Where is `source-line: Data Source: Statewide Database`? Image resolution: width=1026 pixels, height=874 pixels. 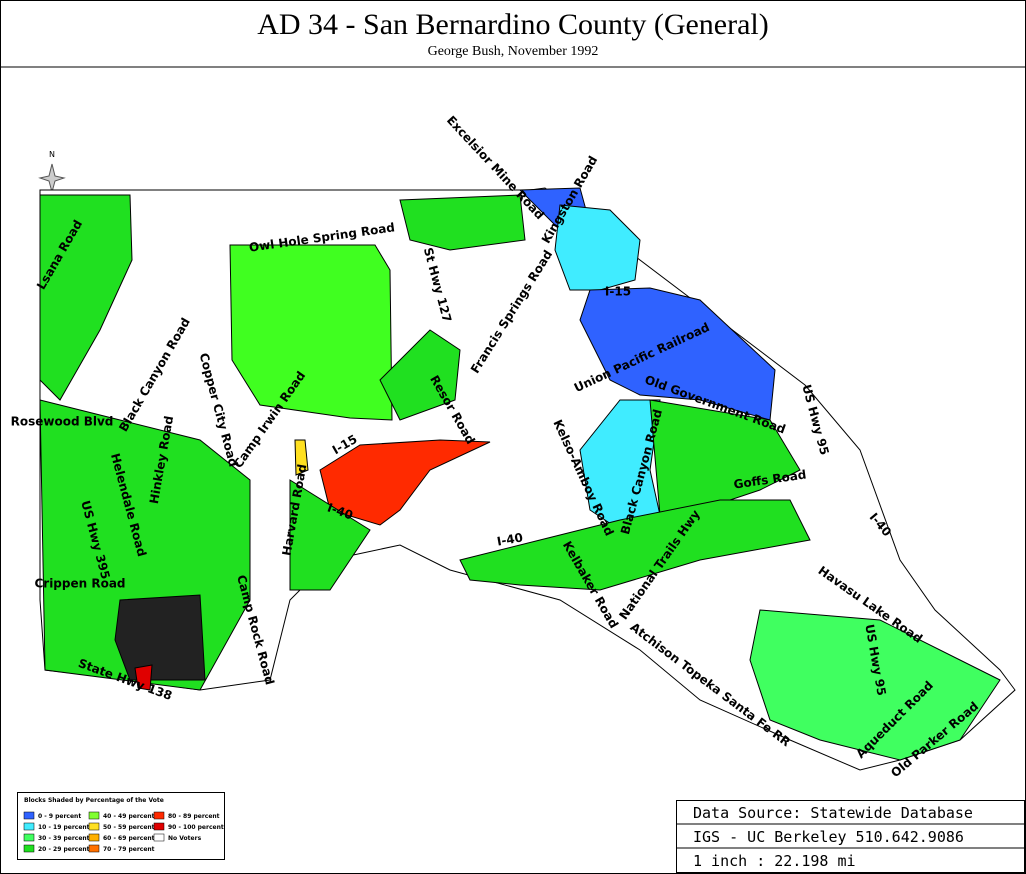 source-line: Data Source: Statewide Database is located at coordinates (833, 813).